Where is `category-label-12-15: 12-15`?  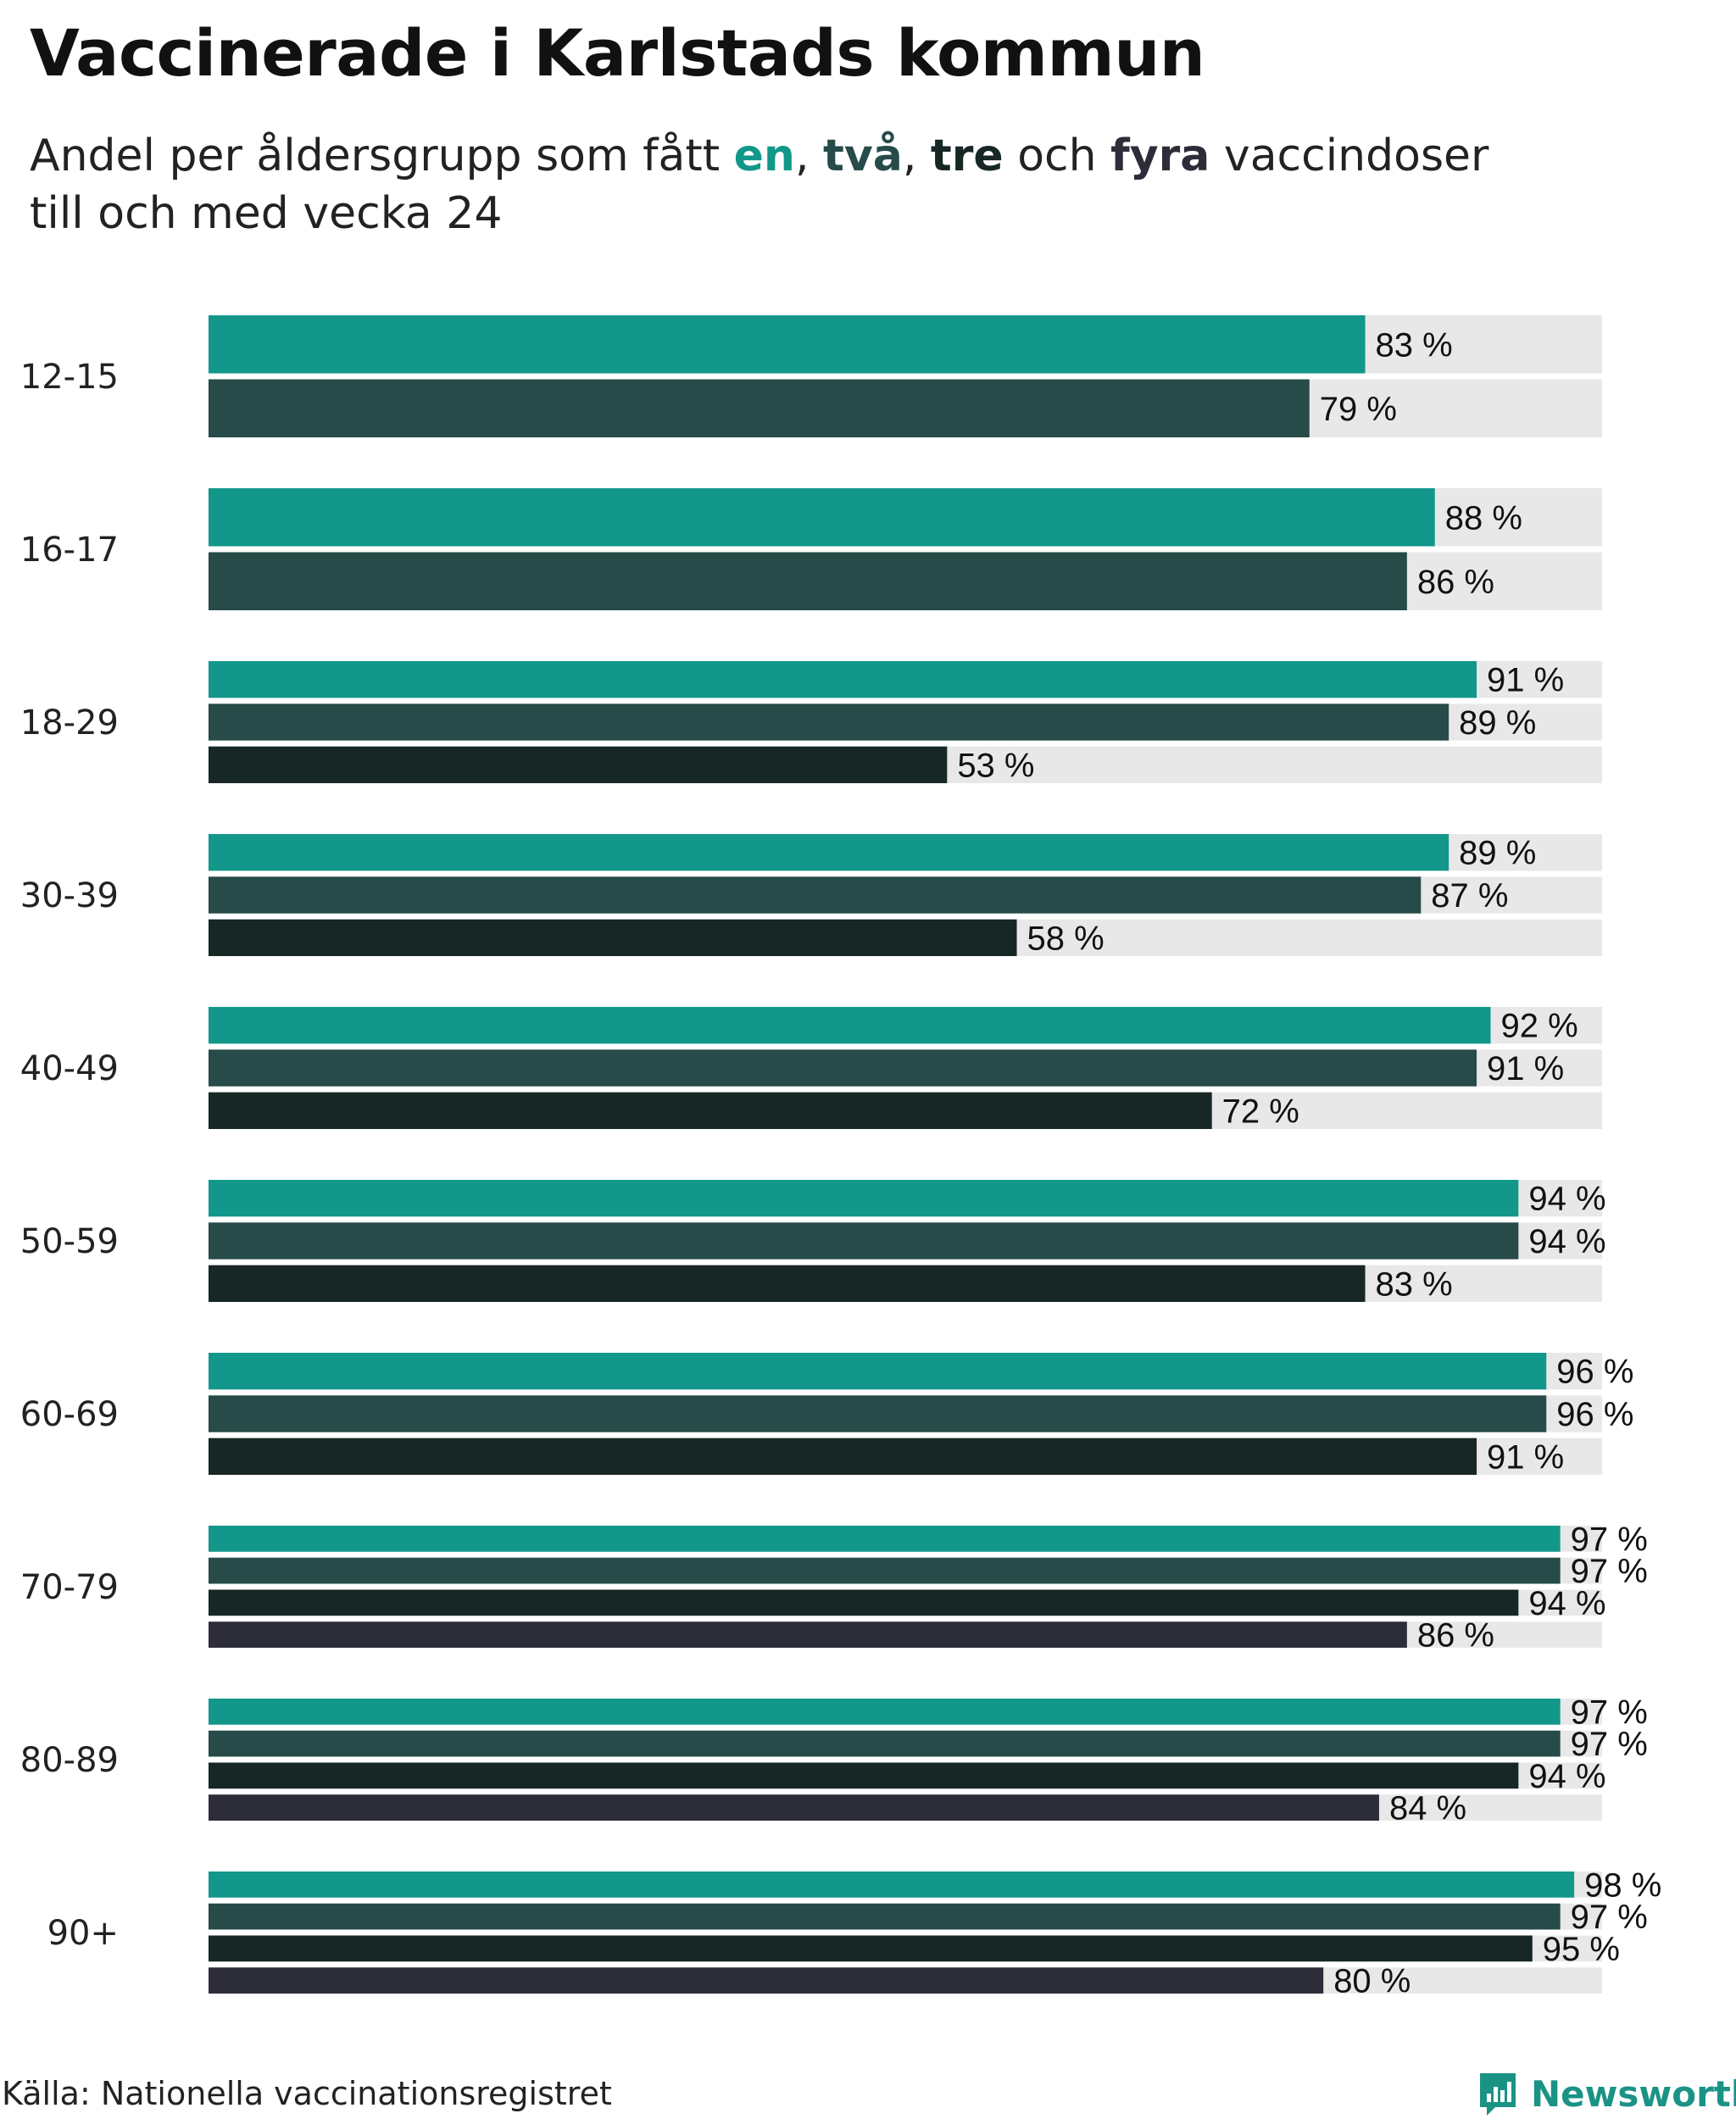
category-label-12-15: 12-15 is located at coordinates (69, 378).